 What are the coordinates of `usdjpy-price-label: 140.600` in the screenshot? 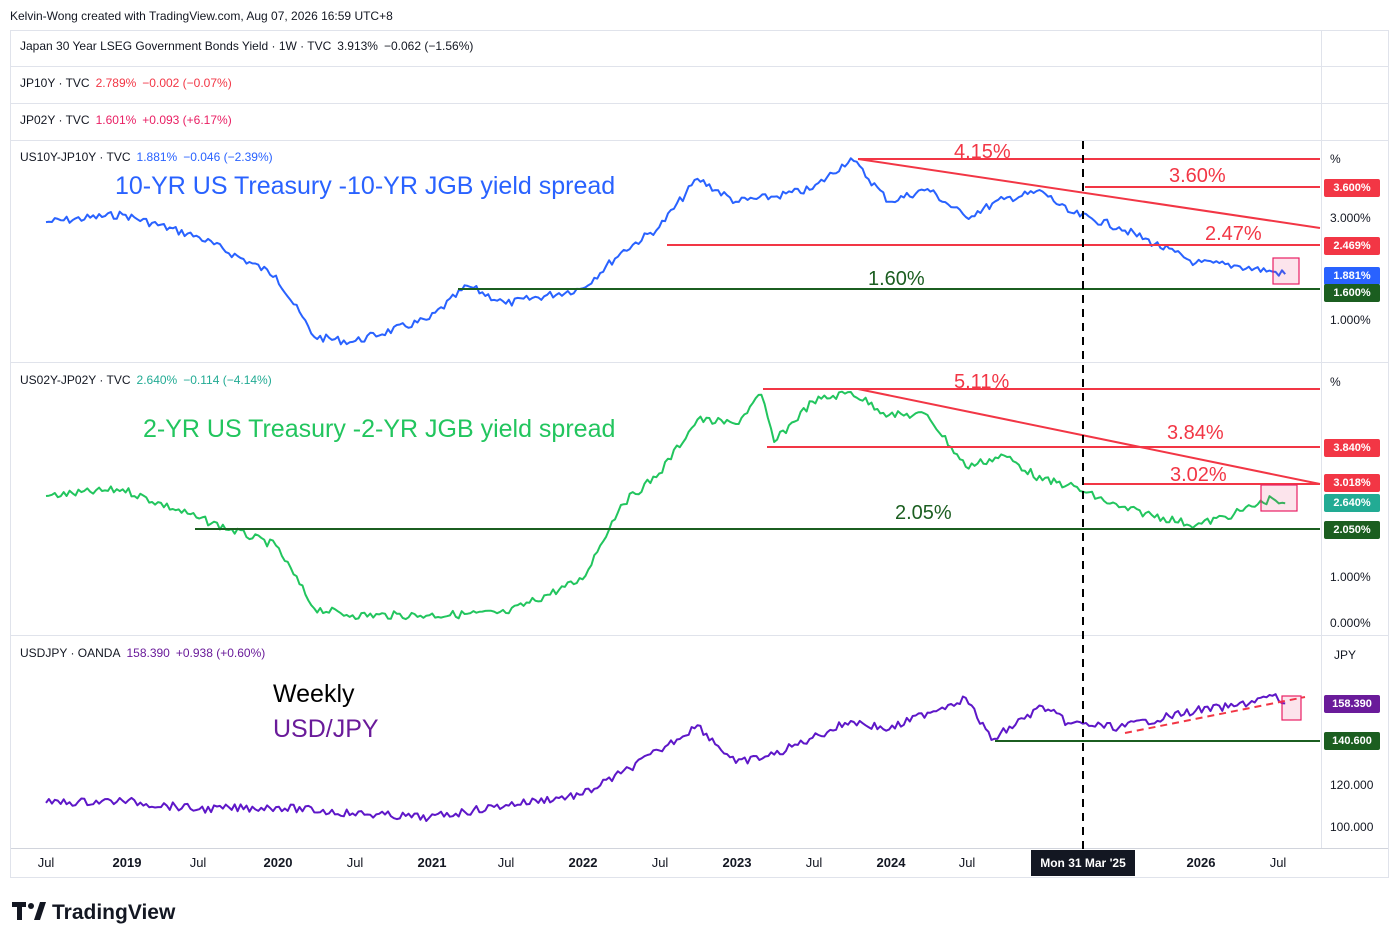 It's located at (1352, 741).